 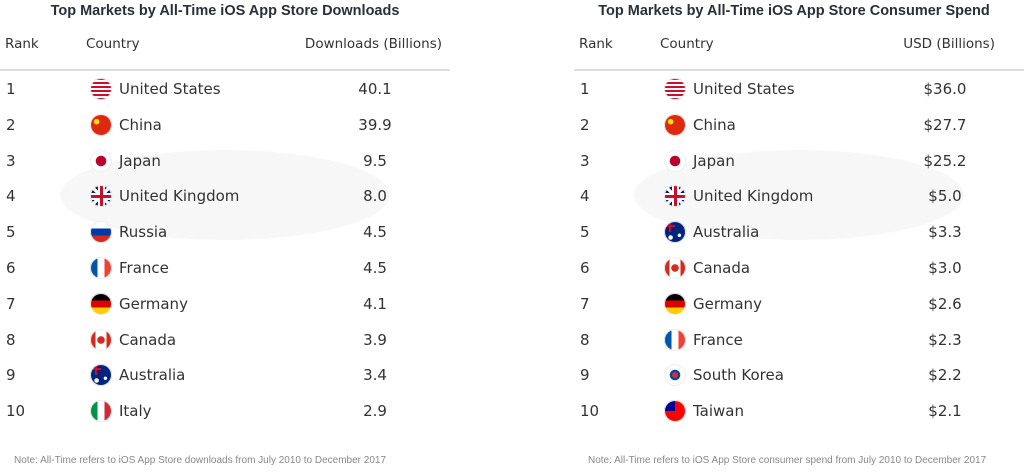 I want to click on table-row: 8 France $2.3, so click(x=799, y=340).